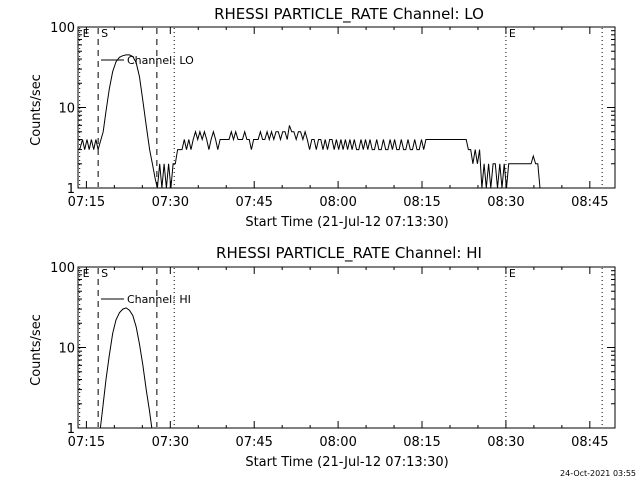 This screenshot has height=480, width=640. I want to click on legend-hi: Channel: HI, so click(146, 299).